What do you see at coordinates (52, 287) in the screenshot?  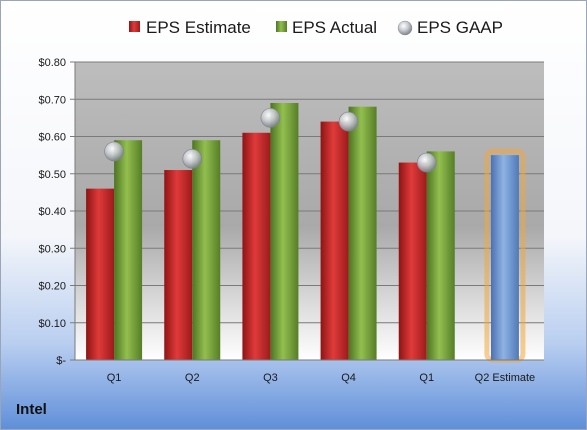 I see `y-tick-label: $0.20` at bounding box center [52, 287].